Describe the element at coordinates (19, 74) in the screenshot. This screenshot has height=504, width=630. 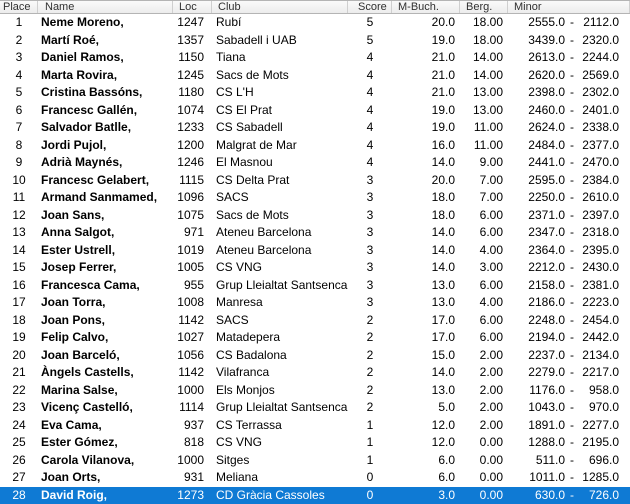
I see `cell-place: 4` at that location.